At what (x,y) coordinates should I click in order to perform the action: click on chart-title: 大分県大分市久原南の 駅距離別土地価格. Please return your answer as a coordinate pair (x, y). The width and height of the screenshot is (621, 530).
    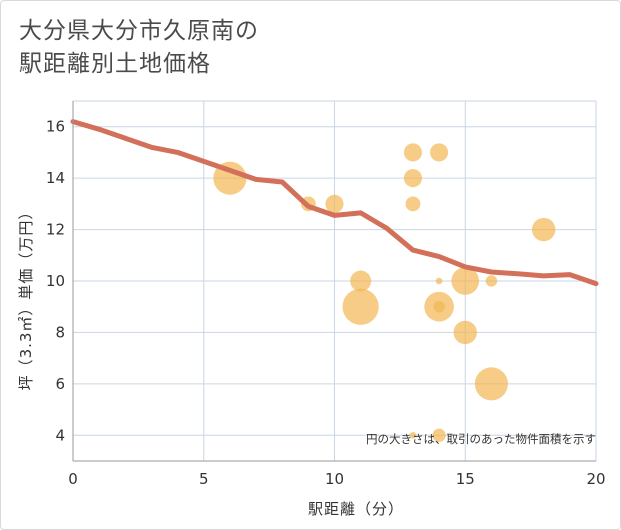
    Looking at the image, I should click on (219, 48).